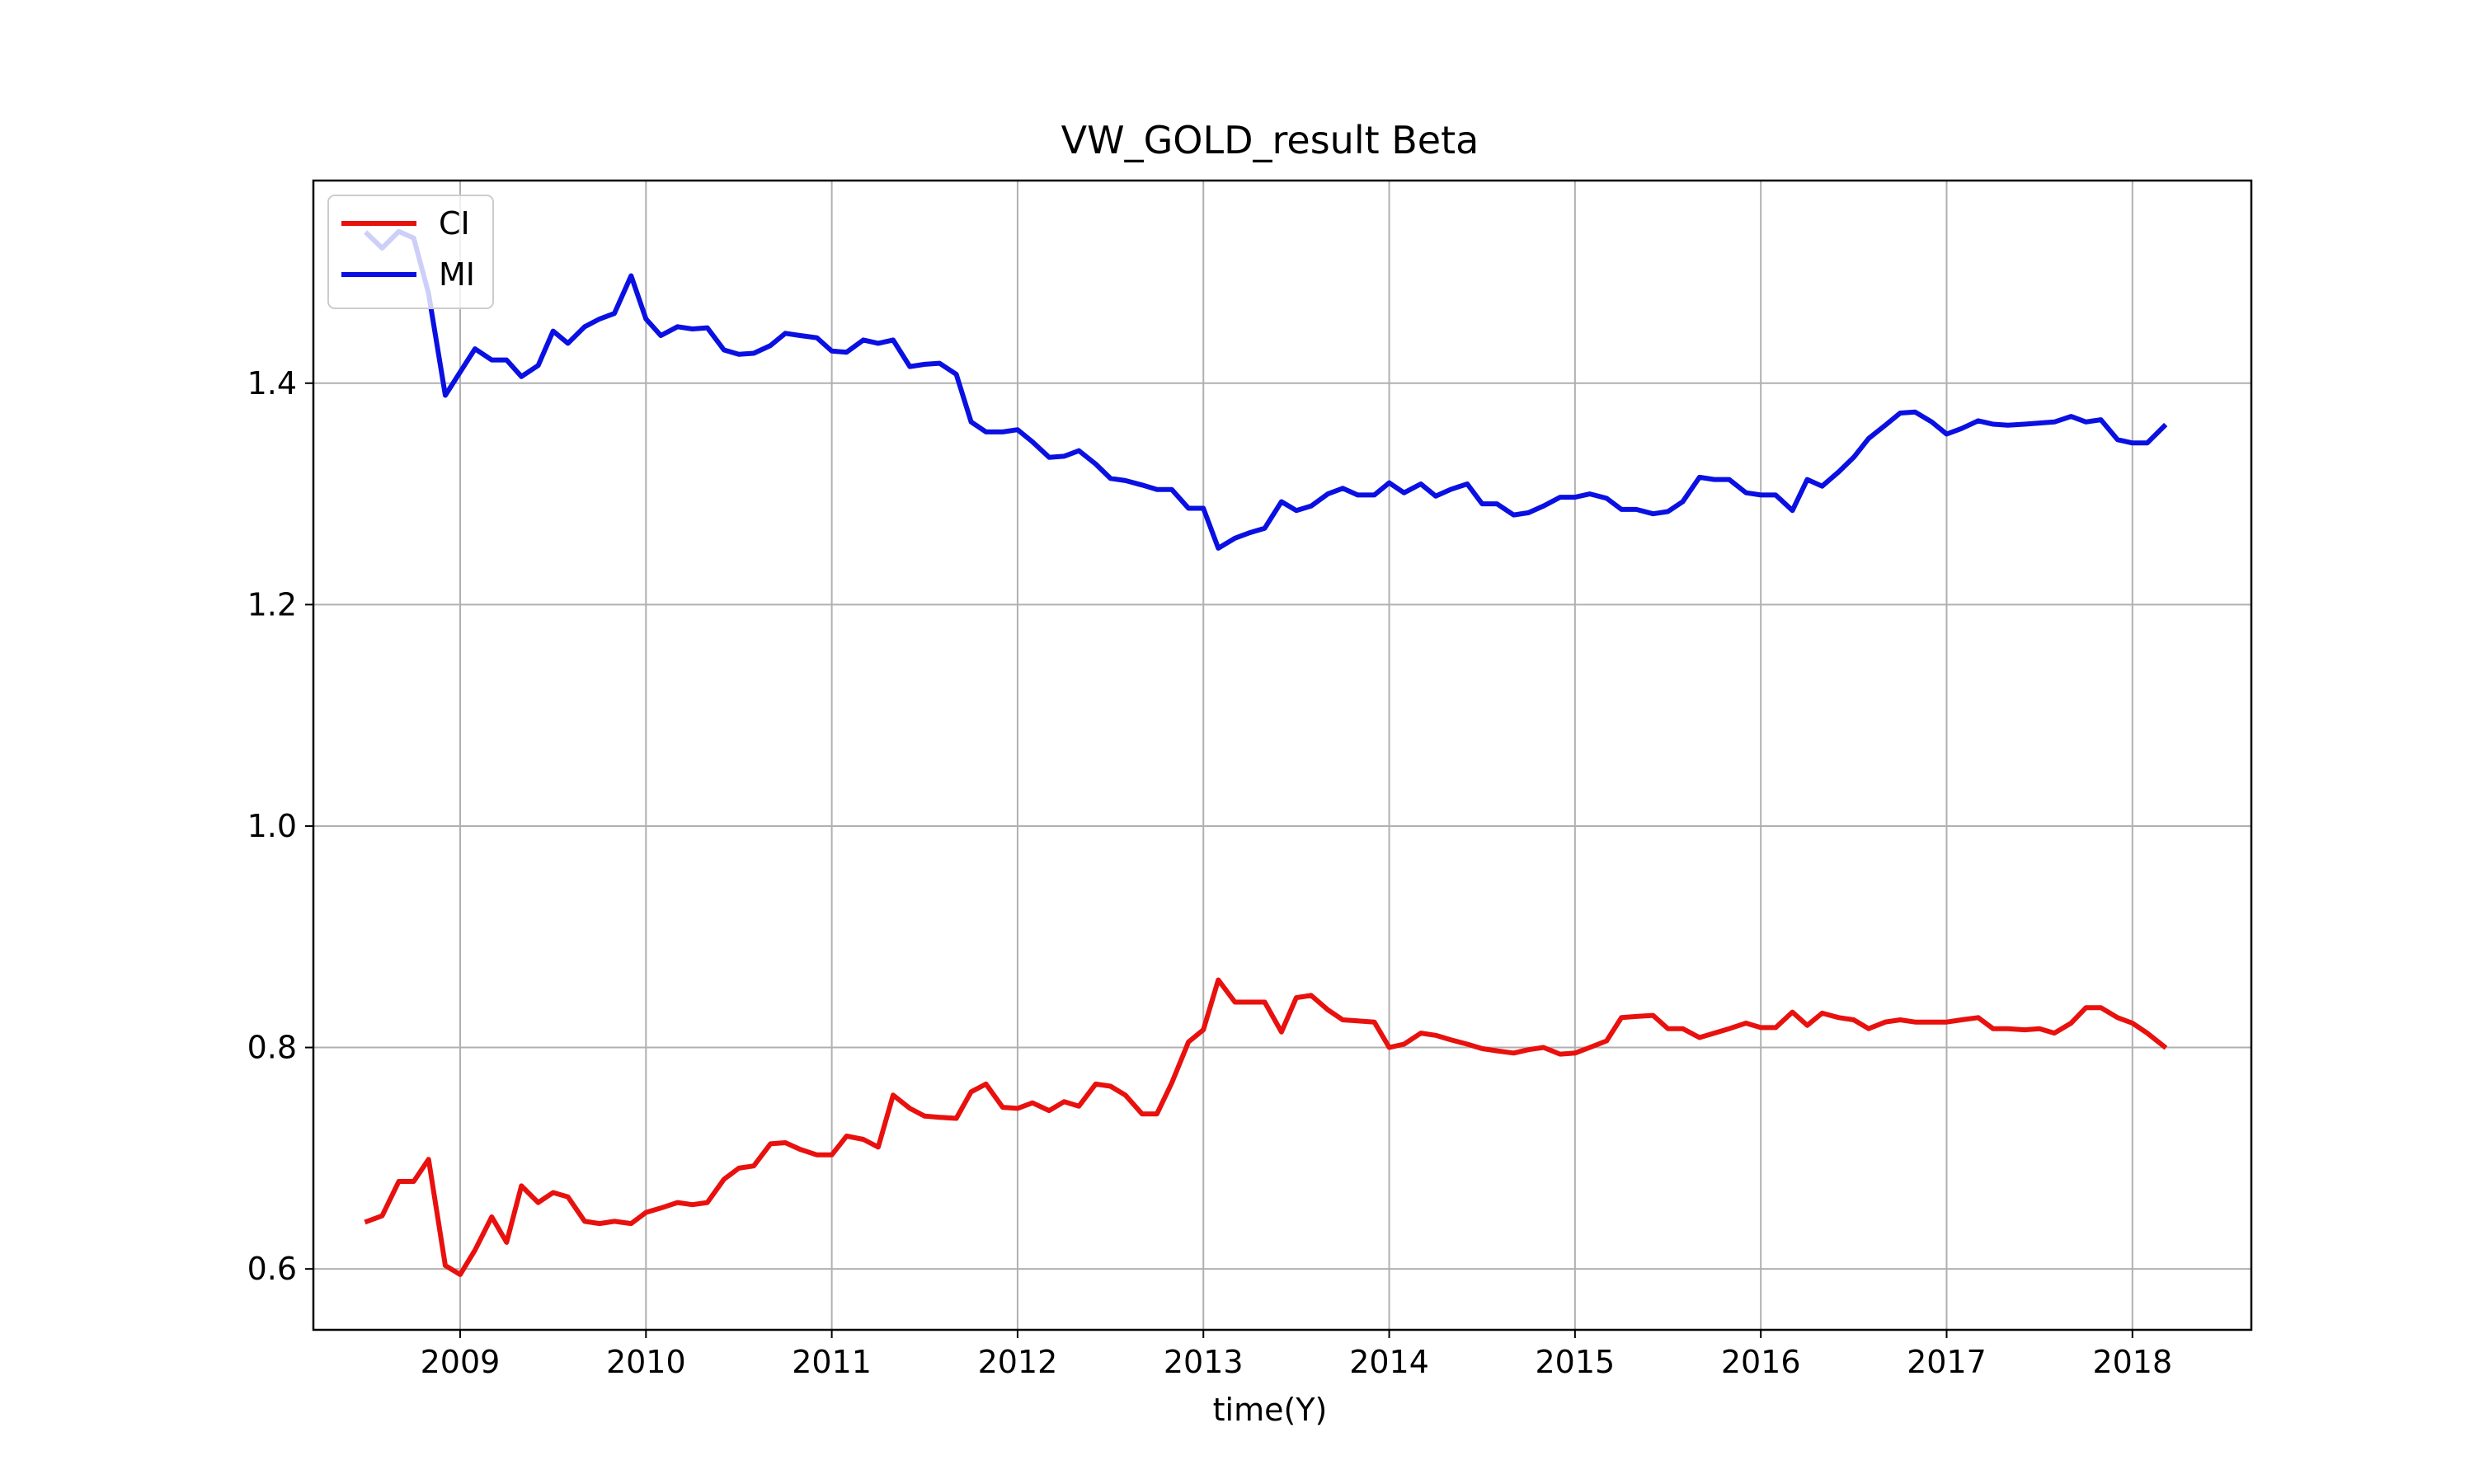 This screenshot has height=1484, width=2474. What do you see at coordinates (457, 274) in the screenshot?
I see `legend-mi-label: MI` at bounding box center [457, 274].